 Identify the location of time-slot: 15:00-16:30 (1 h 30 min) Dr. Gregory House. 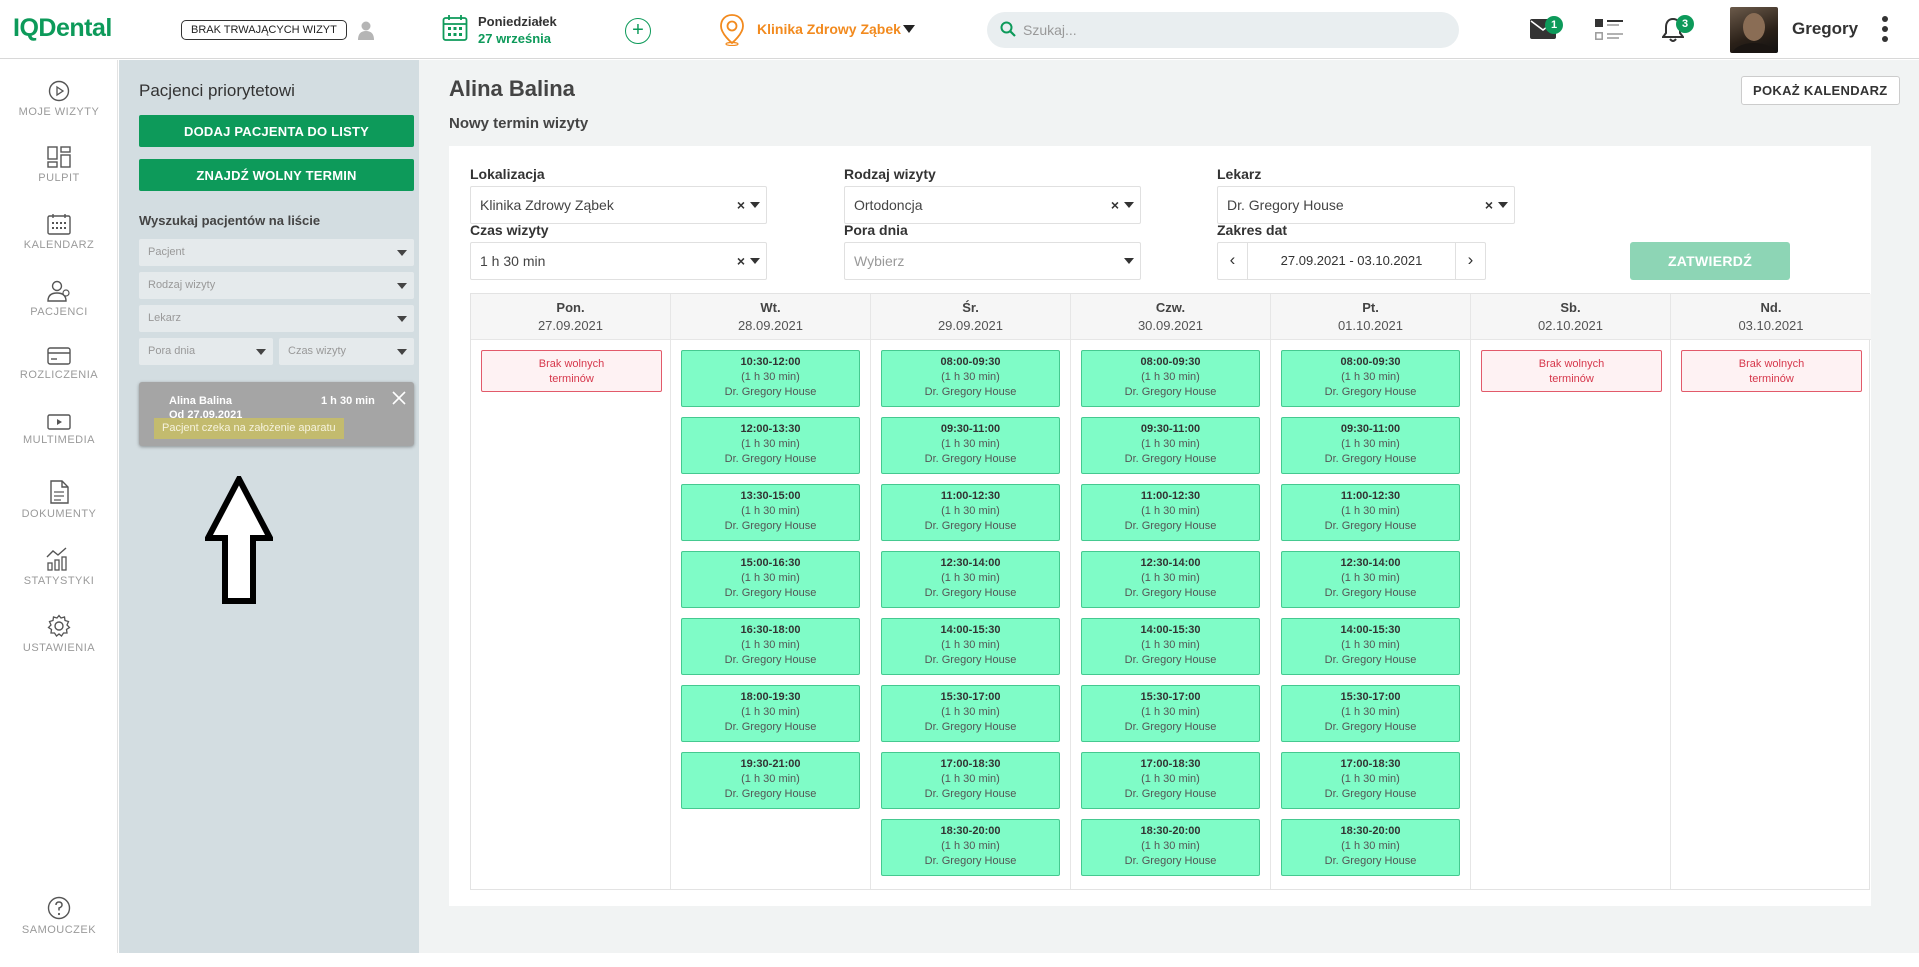
(770, 579).